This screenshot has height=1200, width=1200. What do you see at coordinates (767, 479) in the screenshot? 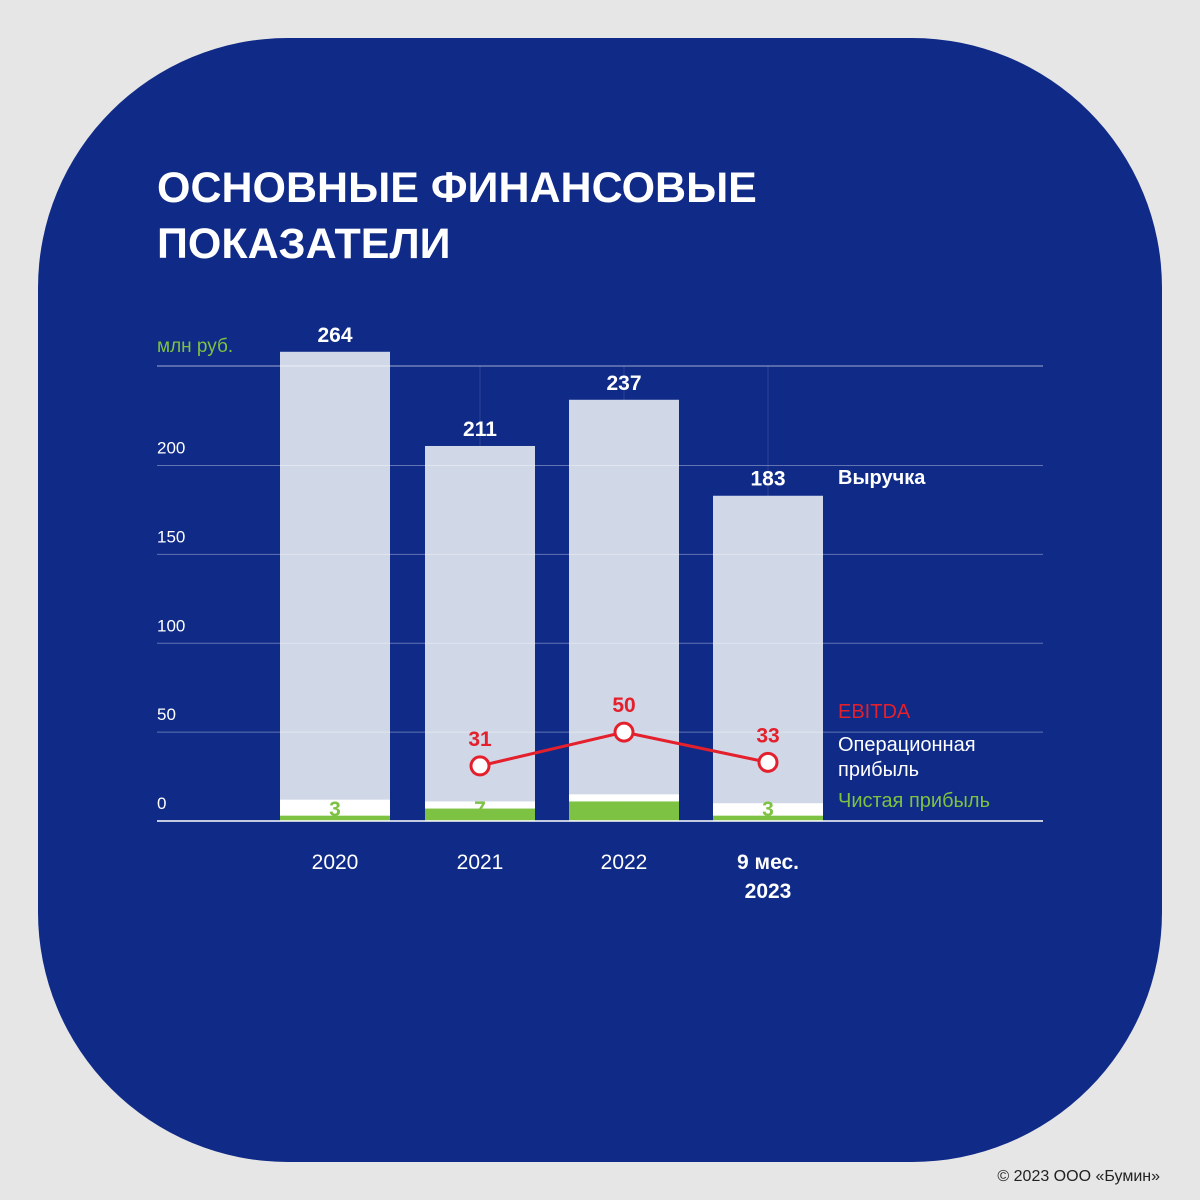
I see `value-label: 183` at bounding box center [767, 479].